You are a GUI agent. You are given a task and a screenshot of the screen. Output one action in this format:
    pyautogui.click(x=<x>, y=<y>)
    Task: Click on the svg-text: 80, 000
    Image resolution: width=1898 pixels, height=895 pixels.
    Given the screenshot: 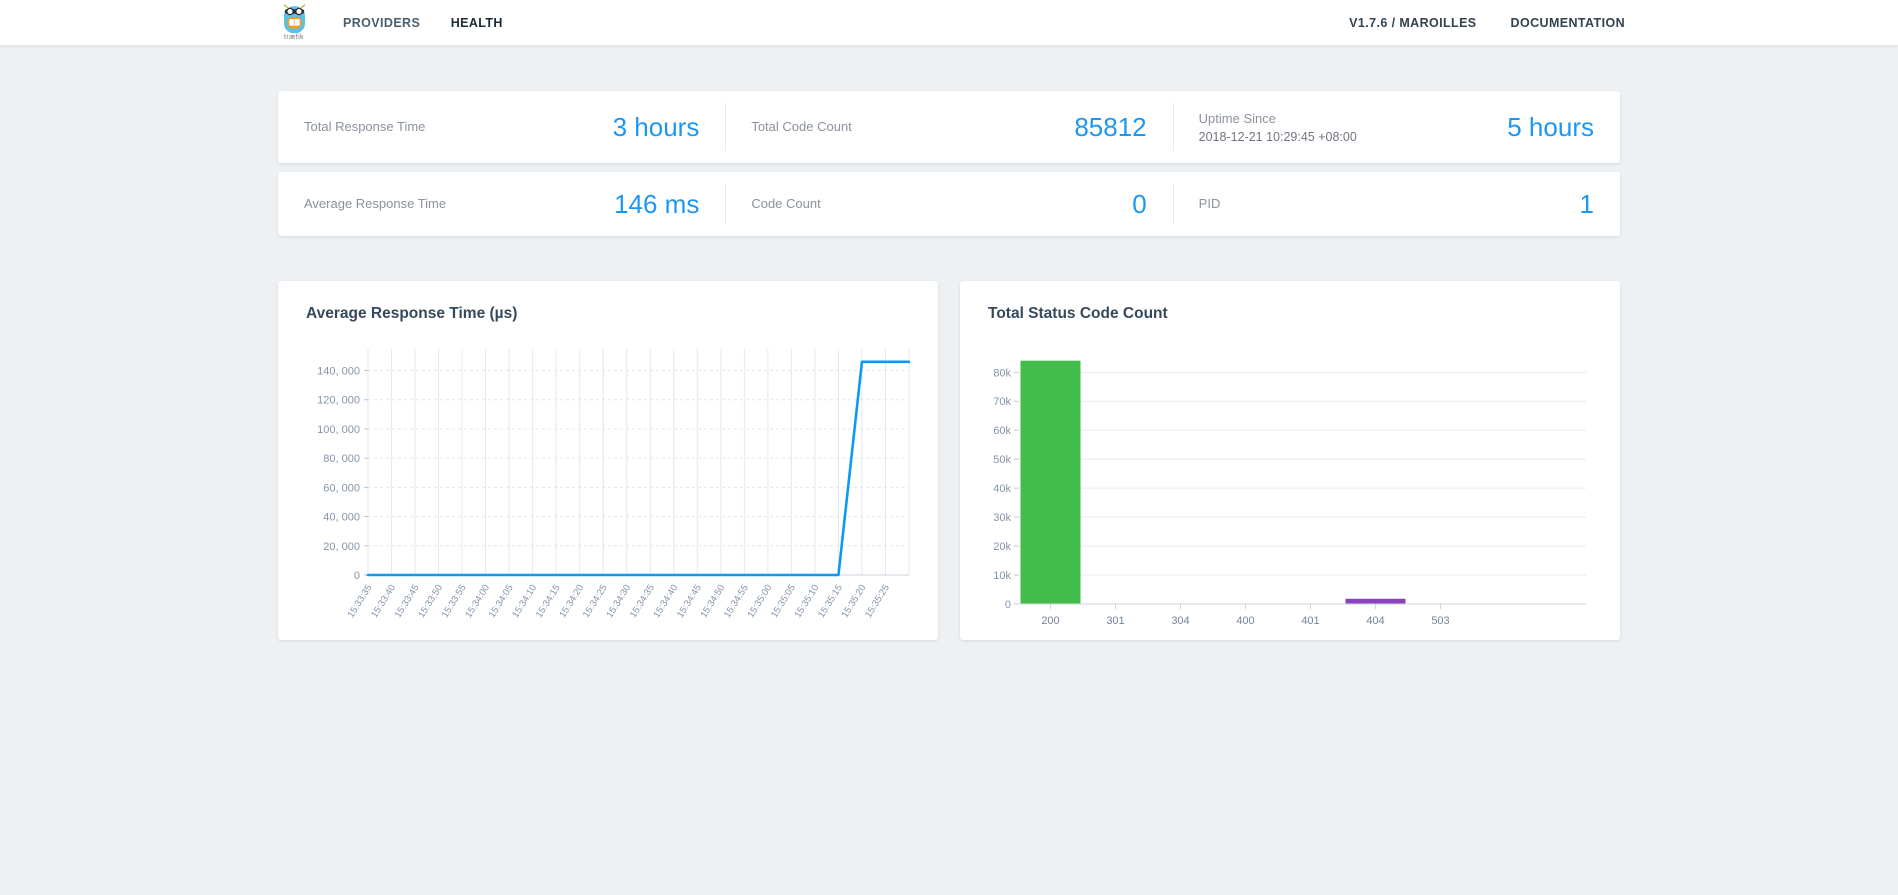 What is the action you would take?
    pyautogui.click(x=341, y=459)
    